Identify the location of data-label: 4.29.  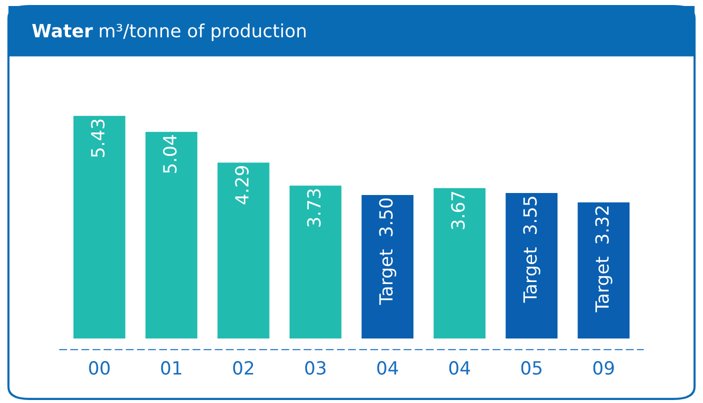
(242, 185).